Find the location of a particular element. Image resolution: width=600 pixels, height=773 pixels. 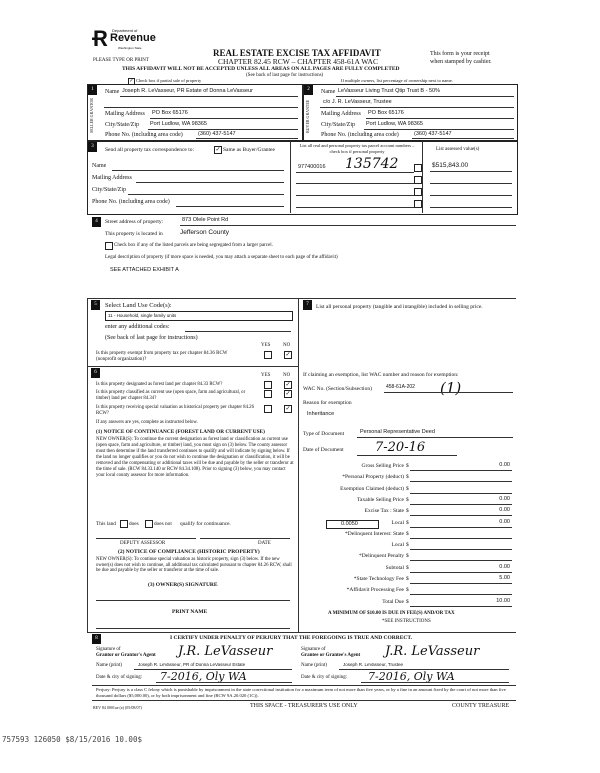

buyer-name2-field: c/o J. R. LeVasseur, Trustee is located at coordinates (357, 102).